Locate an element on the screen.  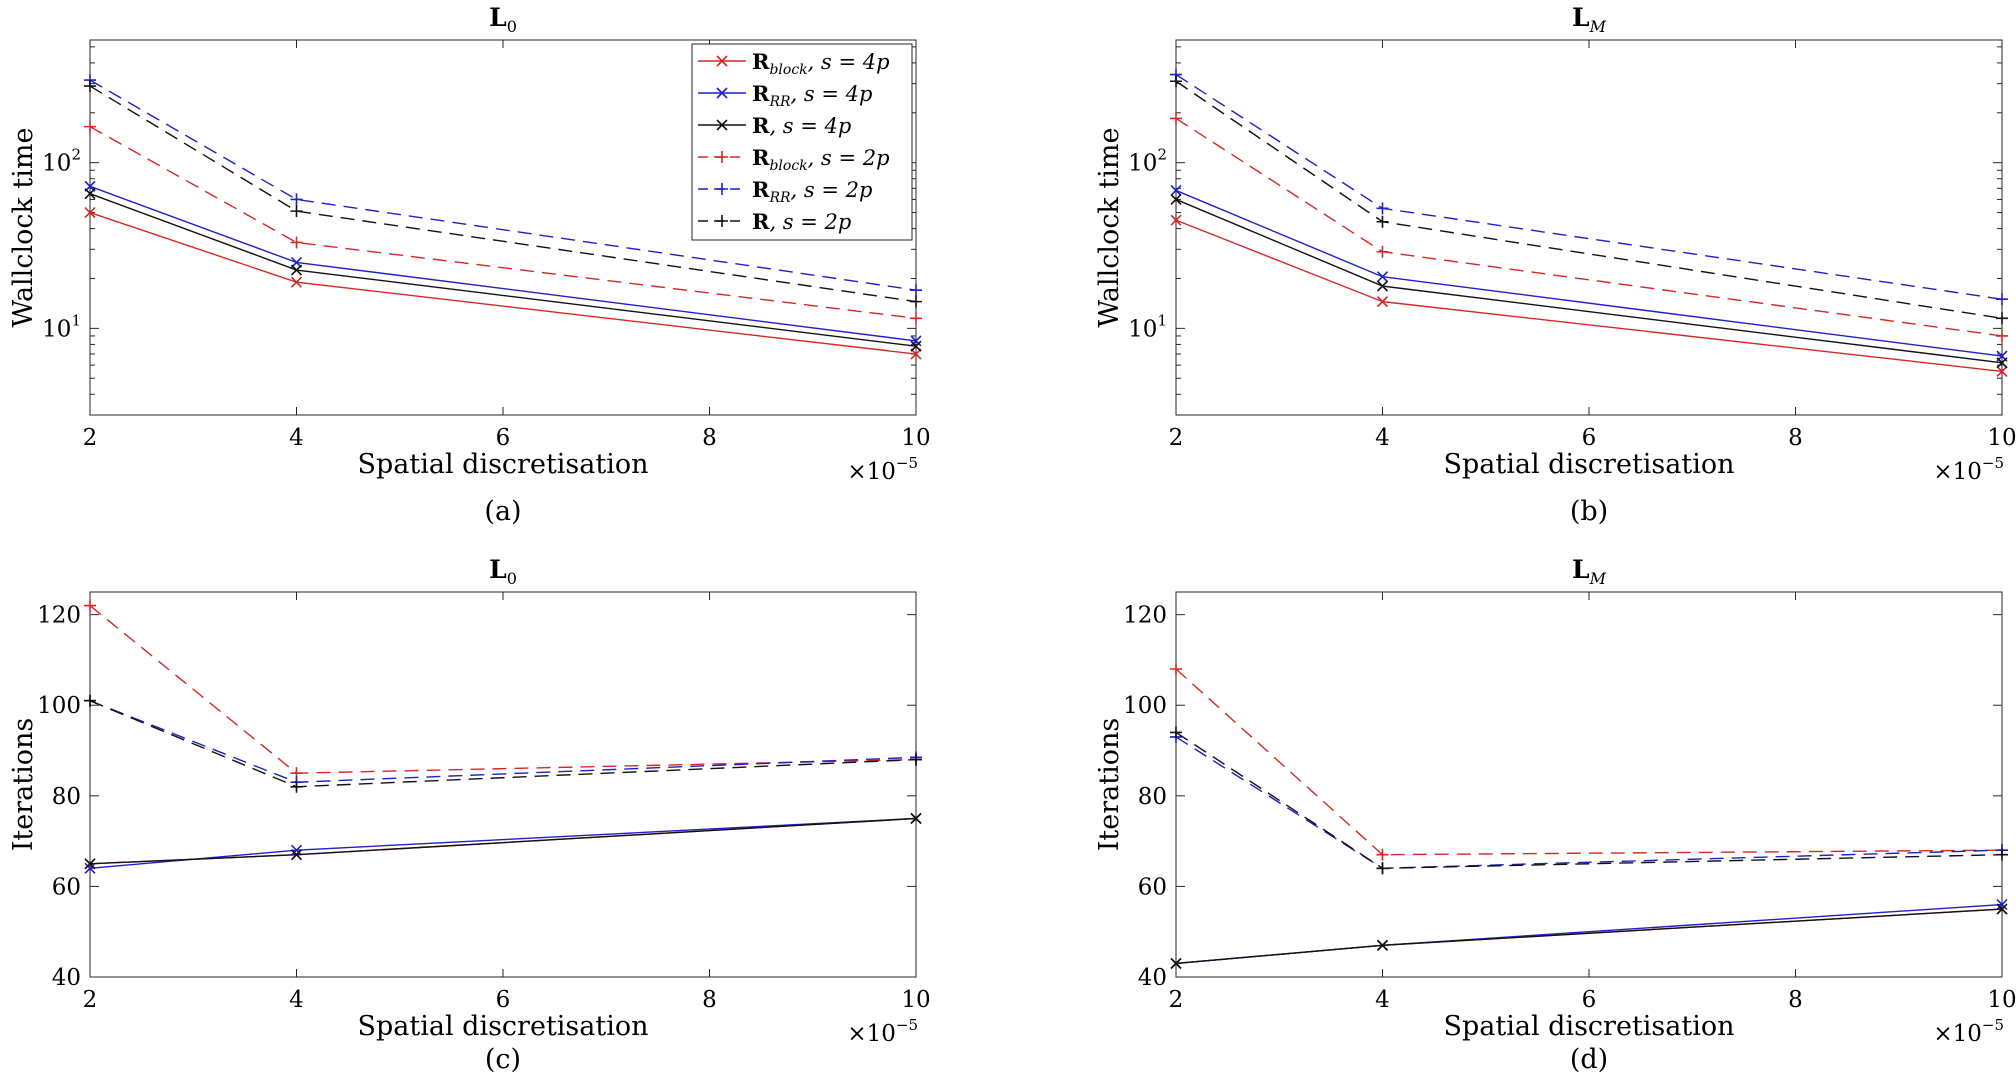
legend-label: RRR, s = 2p is located at coordinates (812, 191).